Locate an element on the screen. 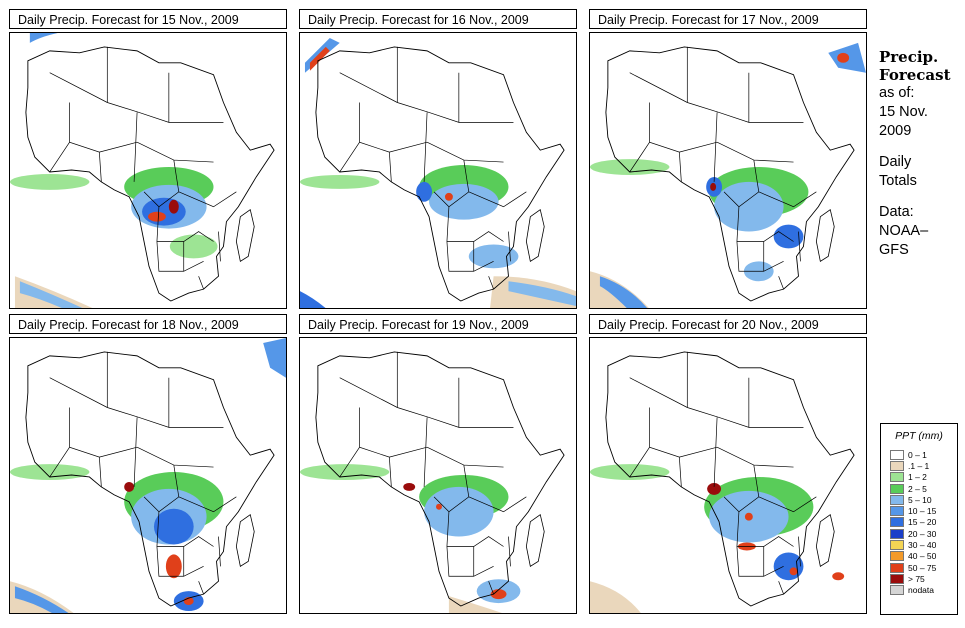 The width and height of the screenshot is (965, 628). data-label: Data: is located at coordinates (896, 212).